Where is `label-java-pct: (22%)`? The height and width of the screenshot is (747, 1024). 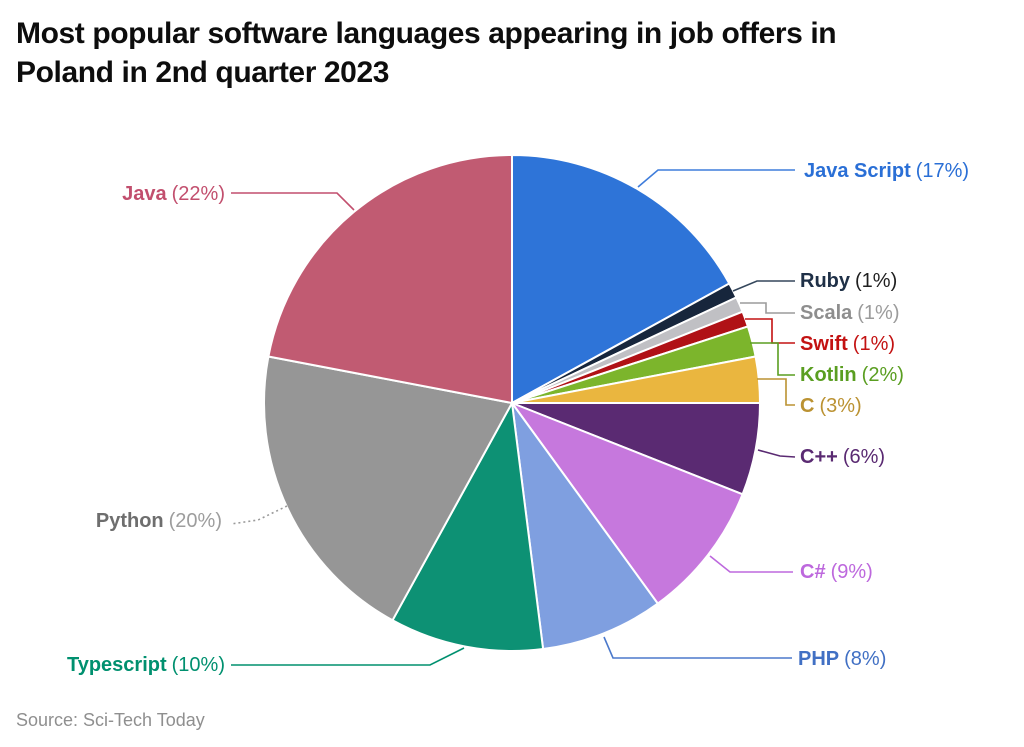
label-java-pct: (22%) is located at coordinates (198, 194).